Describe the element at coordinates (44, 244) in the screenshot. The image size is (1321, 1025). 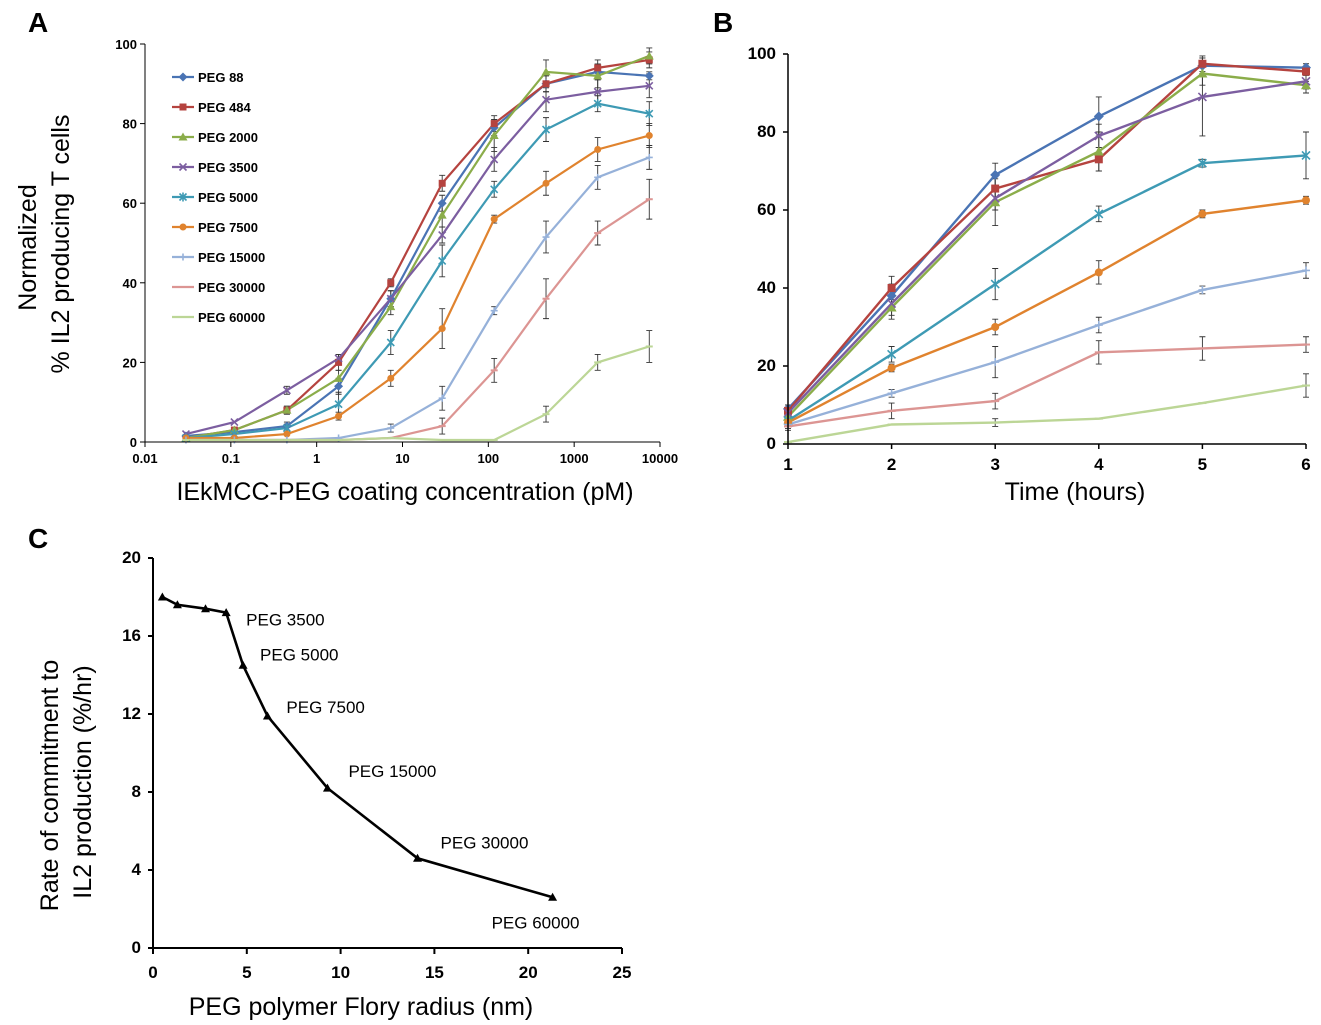
I see `panel-a-y-axis-title: Normalized % IL2 producing T cells` at that location.